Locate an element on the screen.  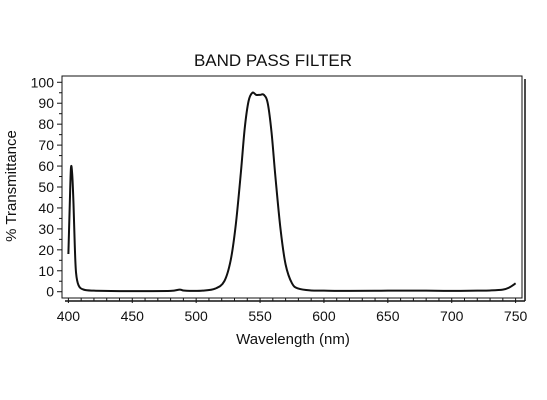
y-axis-ticks: 0 10 20 30 40 50 60 70 80 90 100 is located at coordinates (46, 187).